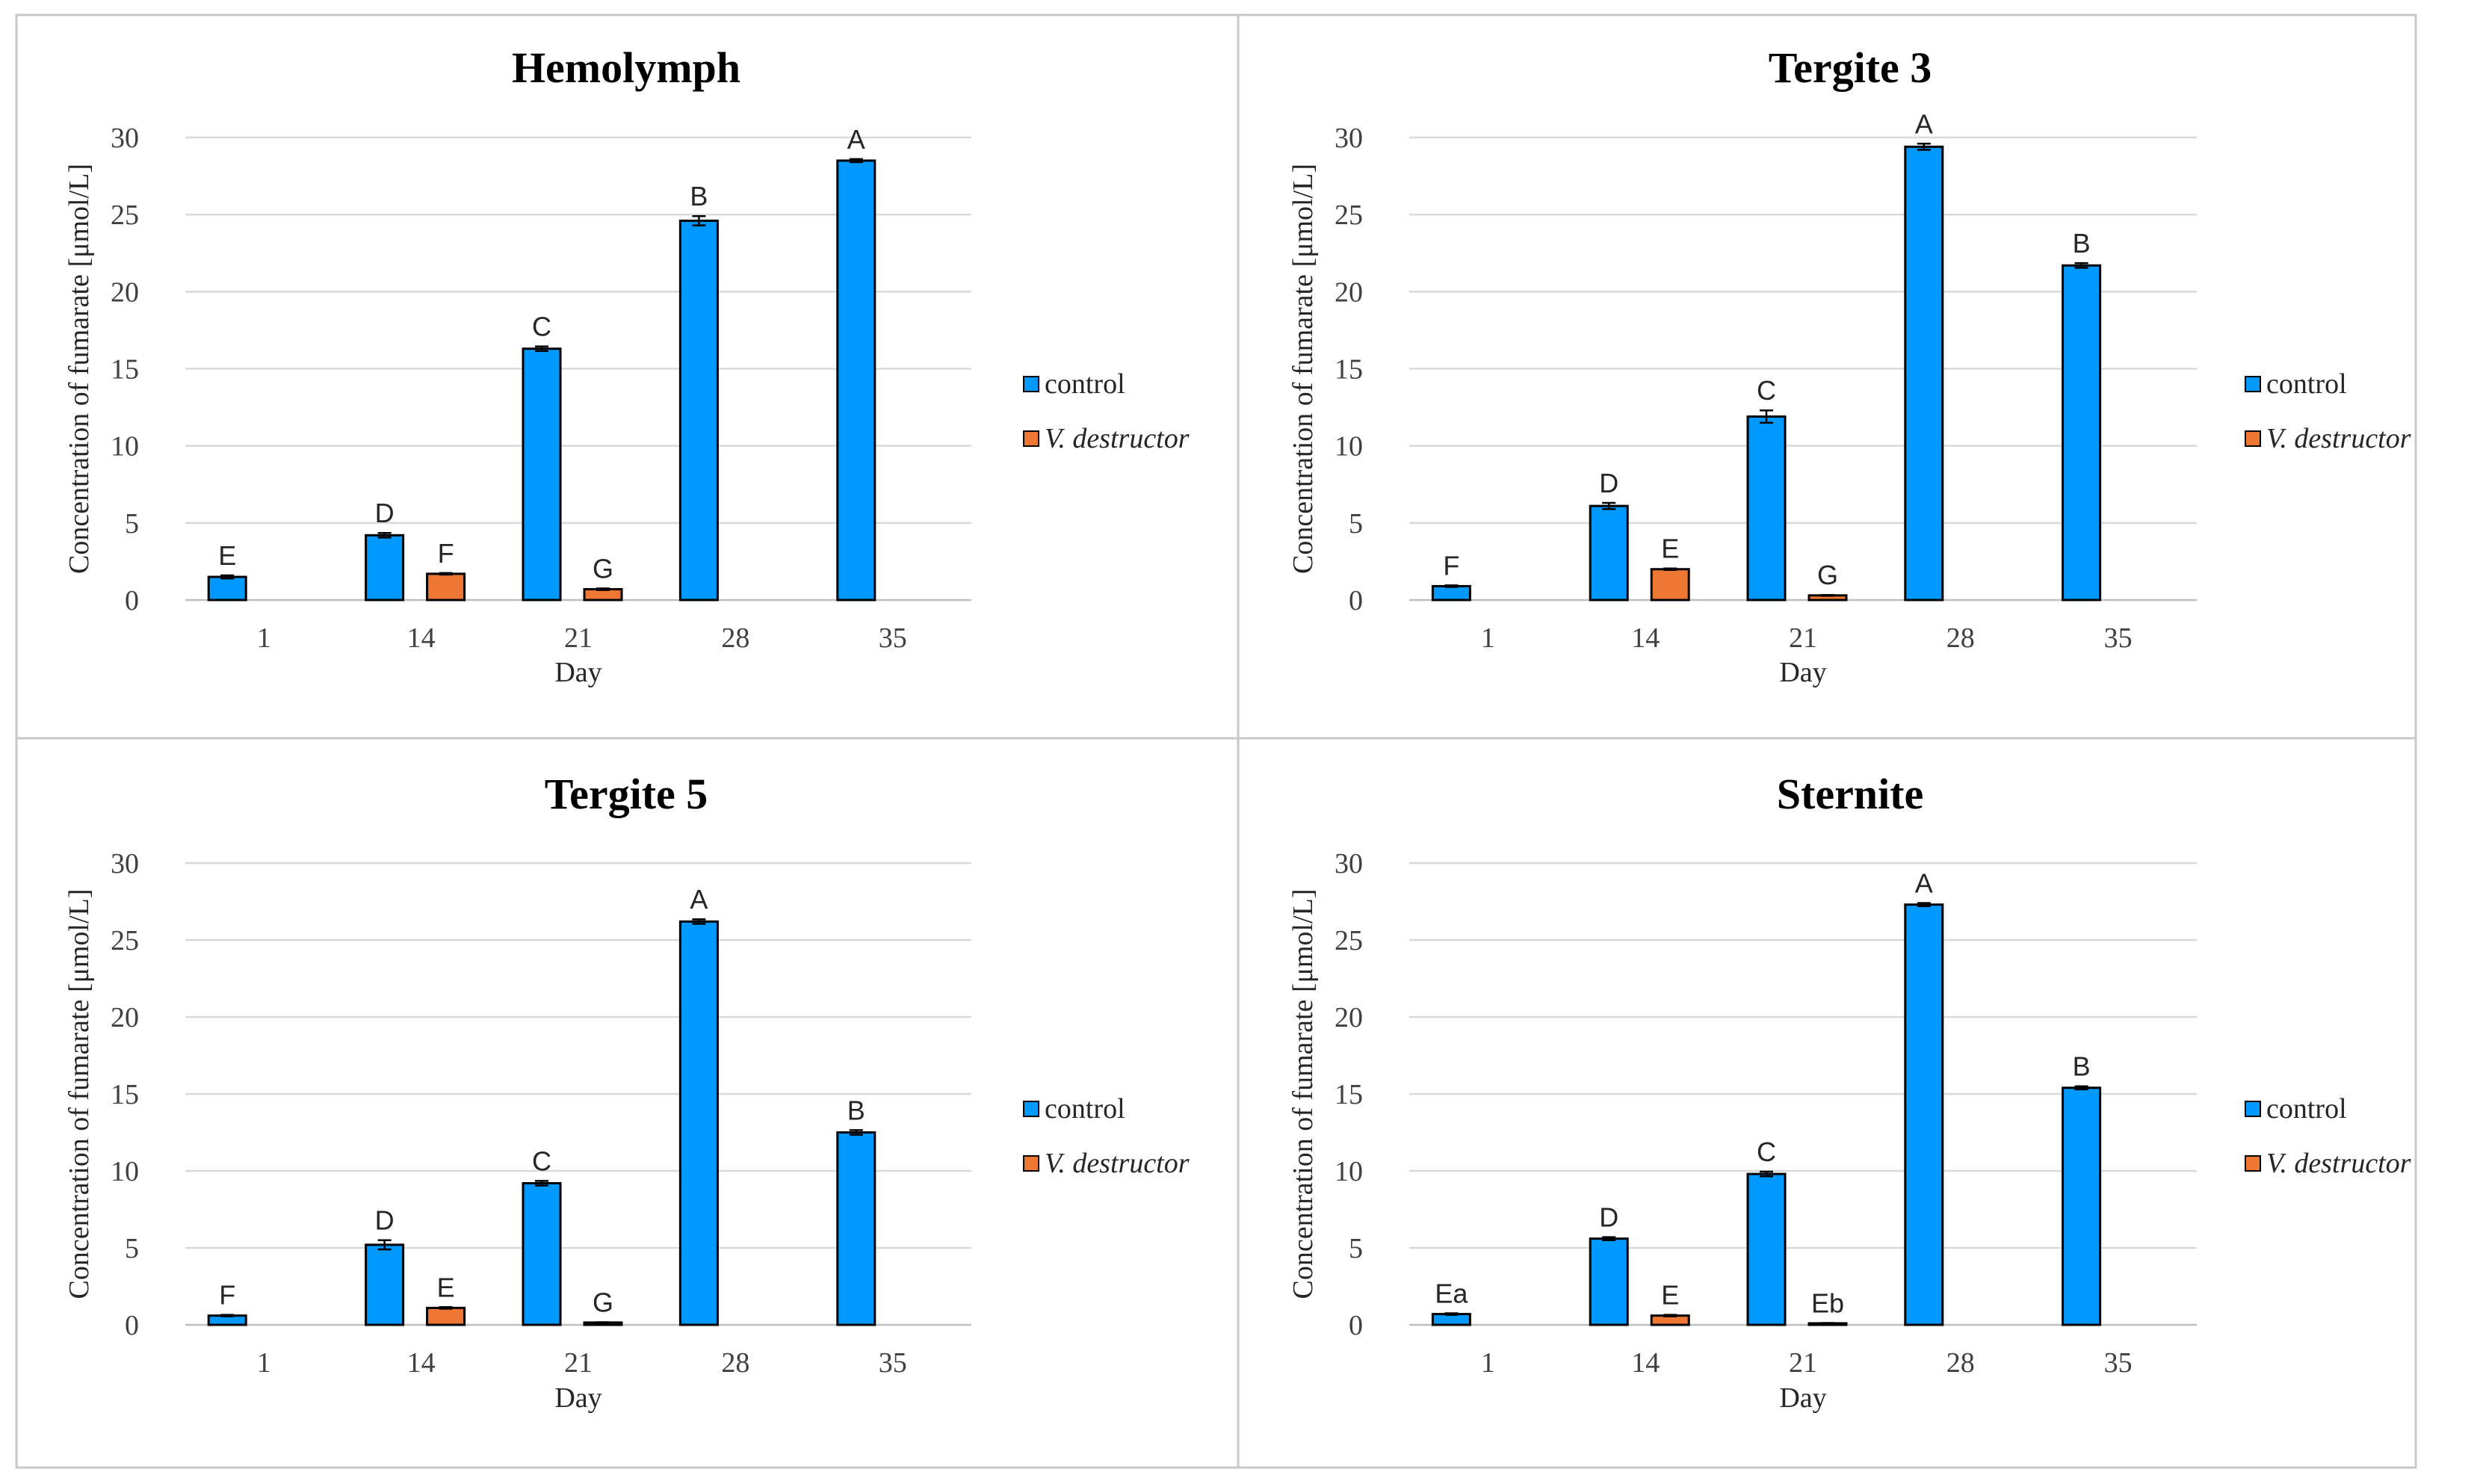  Describe the element at coordinates (1850, 68) in the screenshot. I see `chart-title: Tergite 3` at that location.